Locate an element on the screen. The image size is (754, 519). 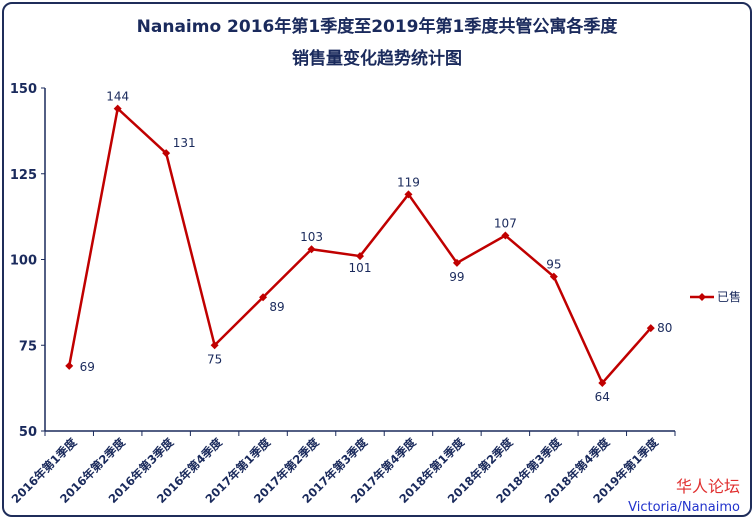
y-tick-label: 150 is located at coordinates (23, 89).